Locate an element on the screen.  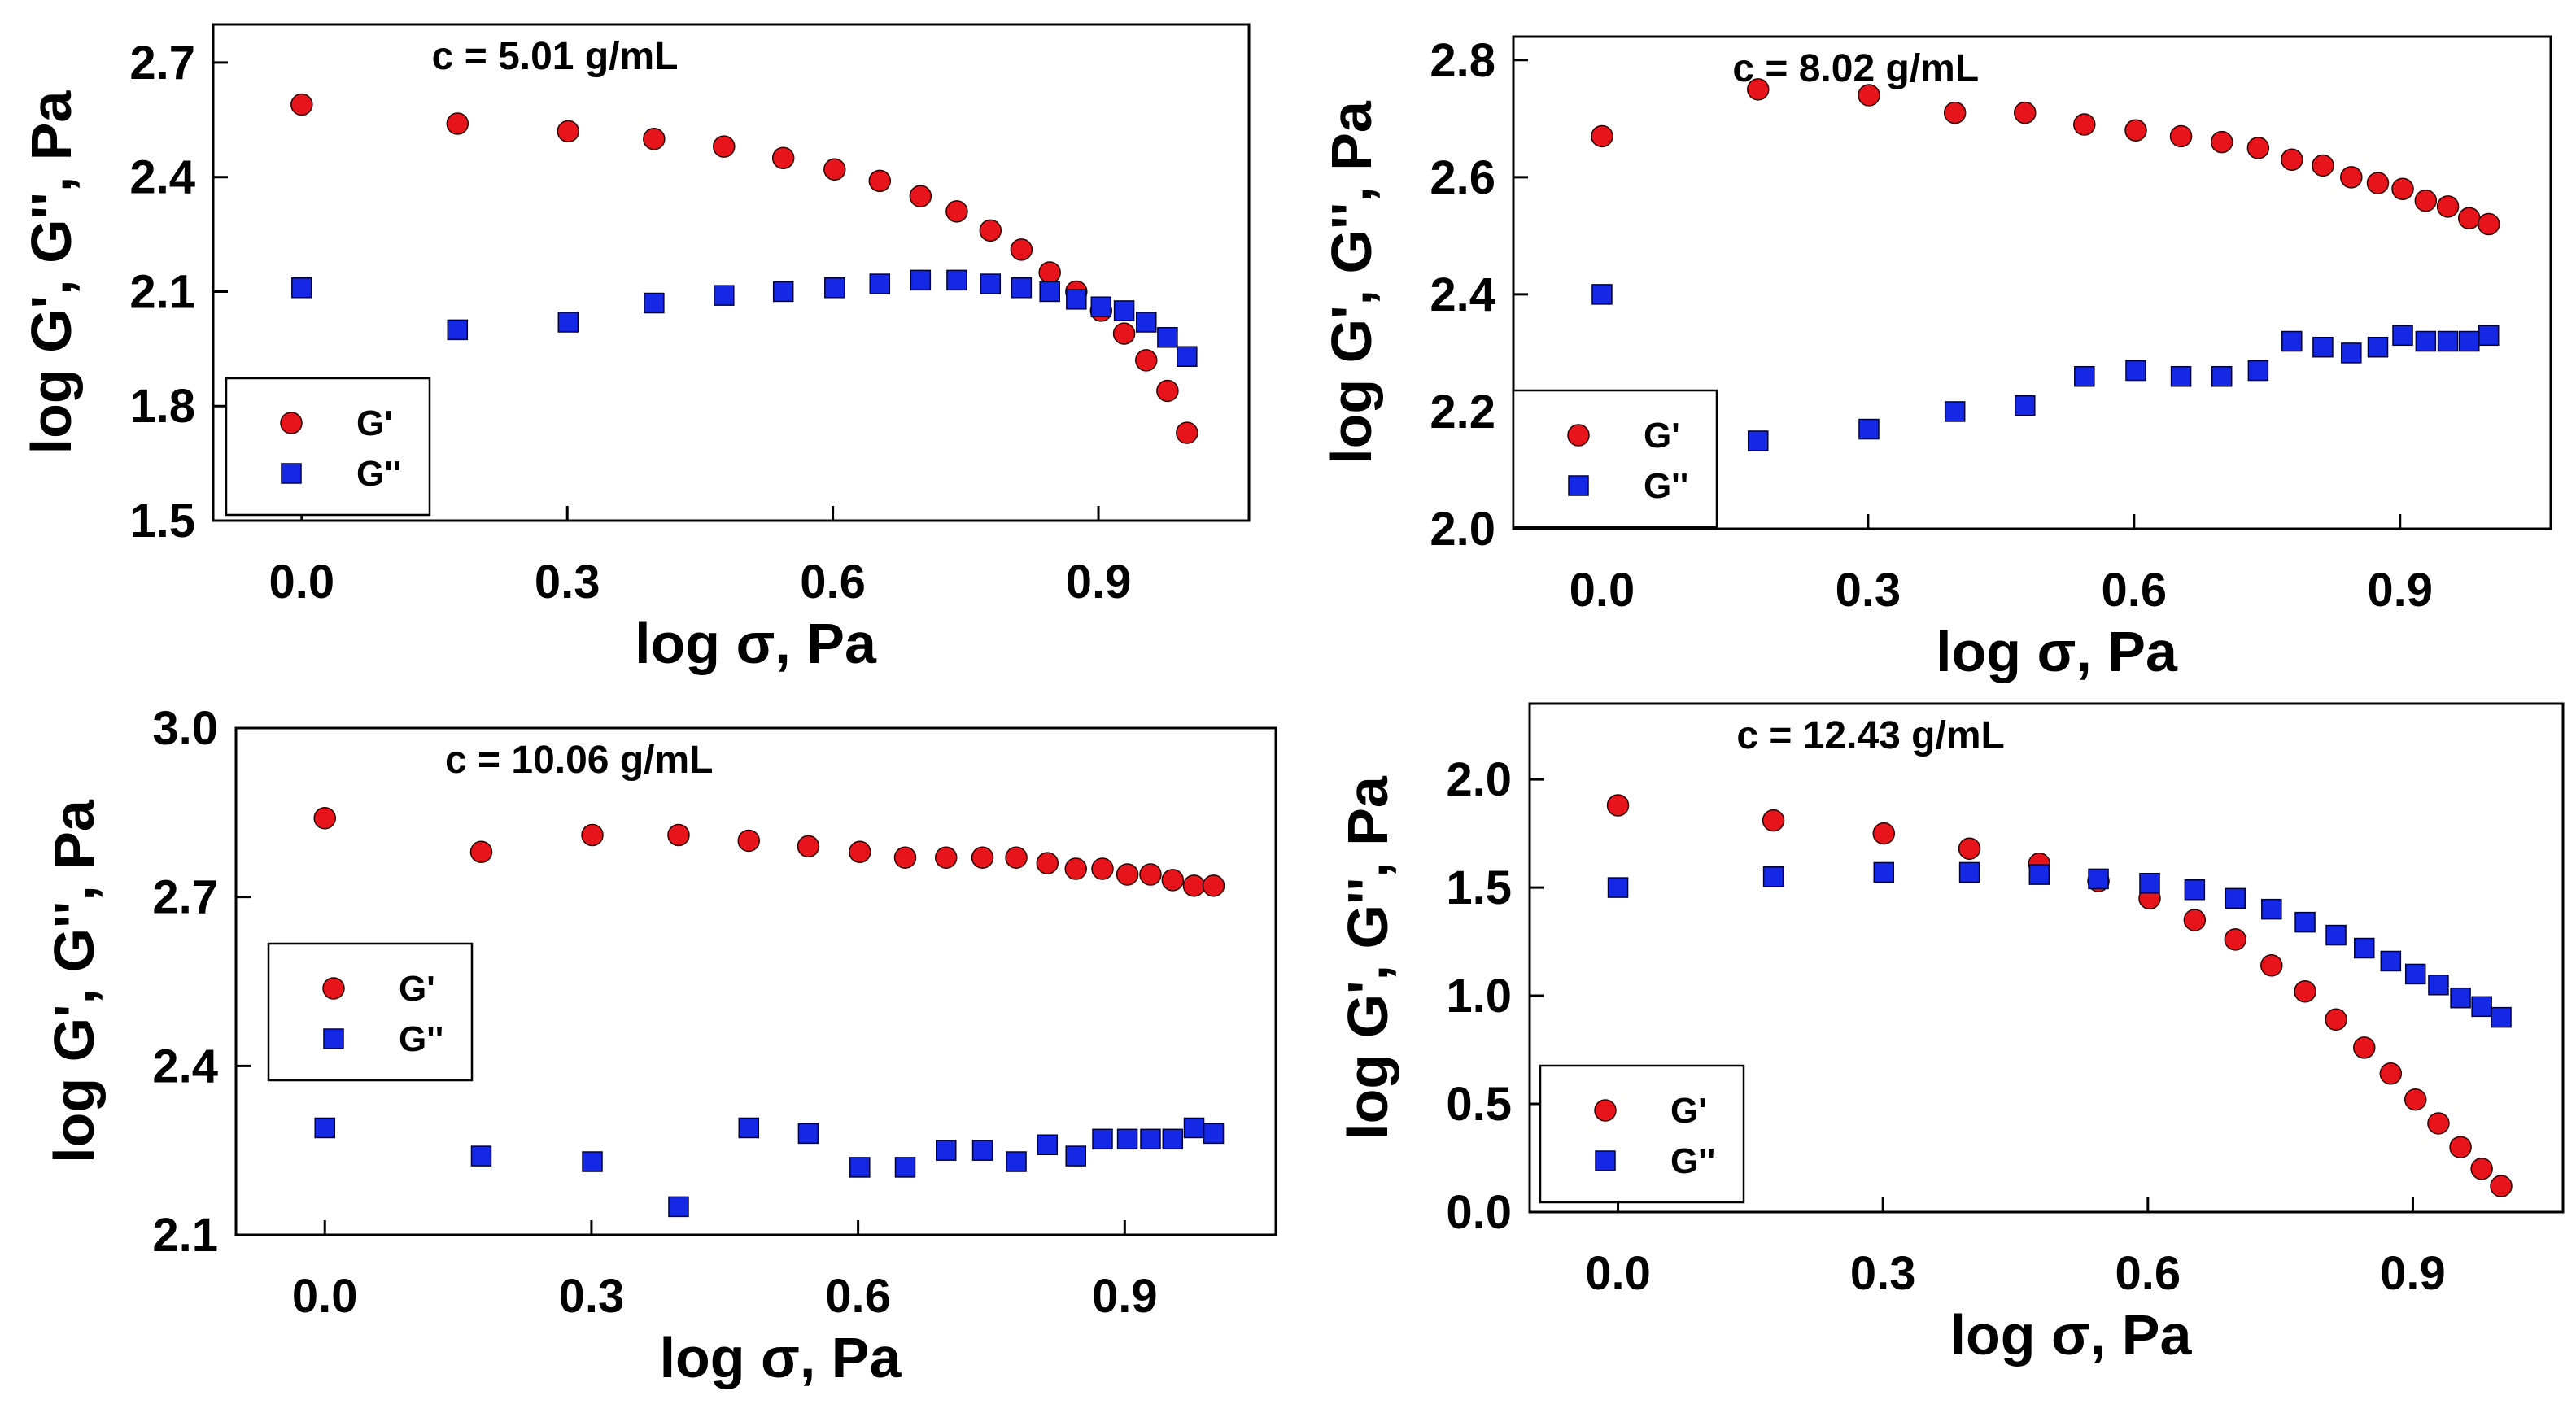
plot-frame is located at coordinates (2032, 282).